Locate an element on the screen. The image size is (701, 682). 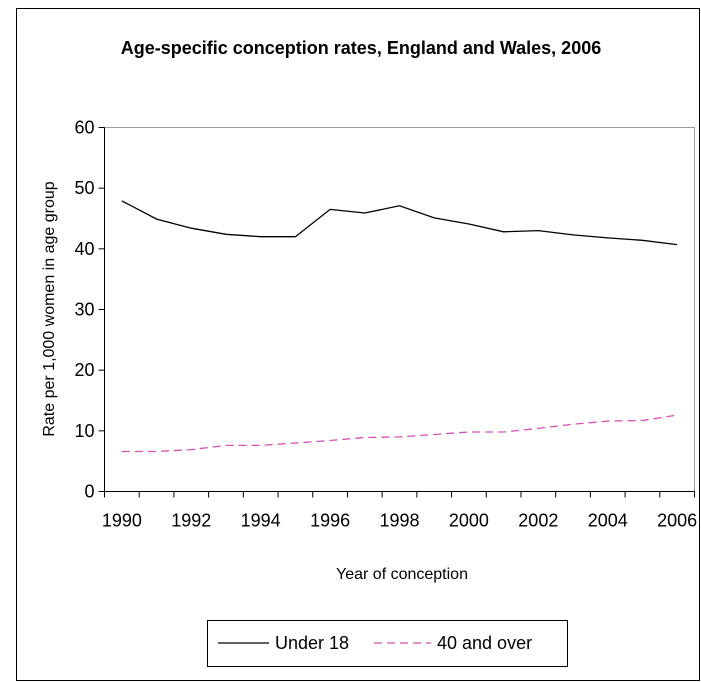
y-tick-label: 30 is located at coordinates (84, 310).